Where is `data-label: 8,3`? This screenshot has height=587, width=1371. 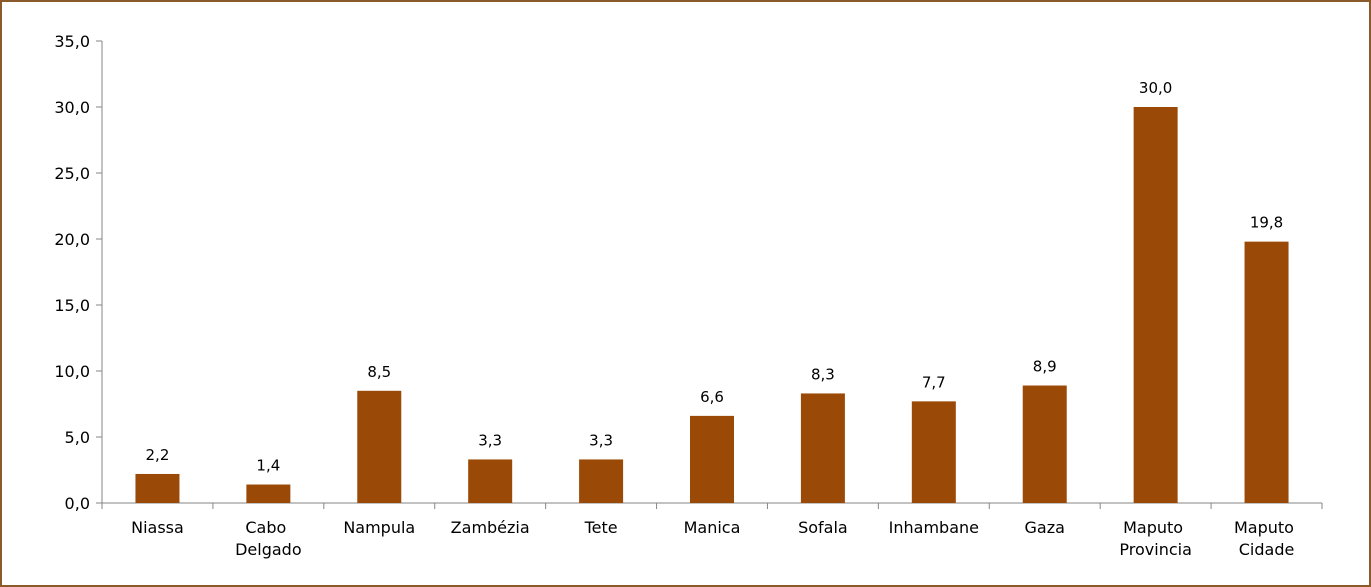 data-label: 8,3 is located at coordinates (823, 374).